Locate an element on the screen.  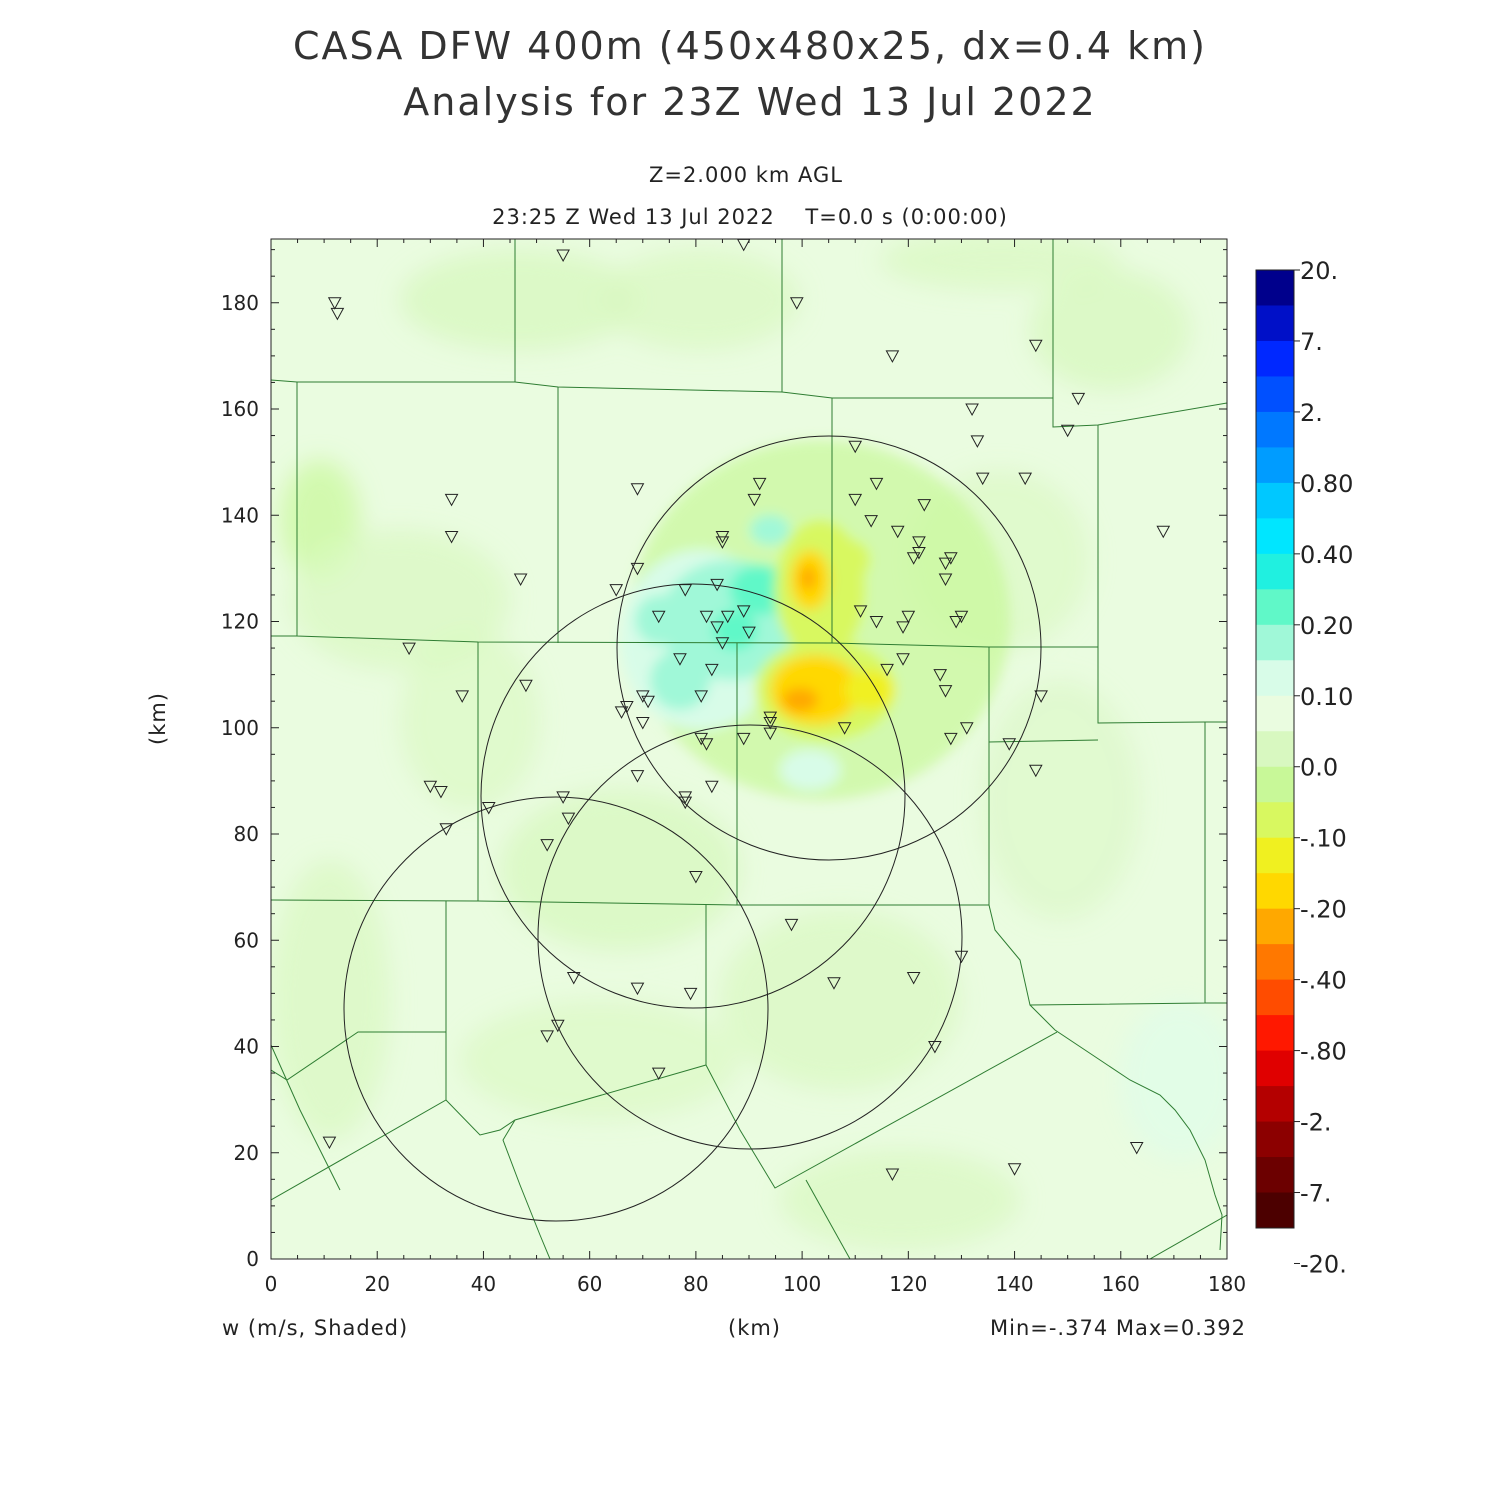
colorbar-label: 0.80 is located at coordinates (1326, 484).